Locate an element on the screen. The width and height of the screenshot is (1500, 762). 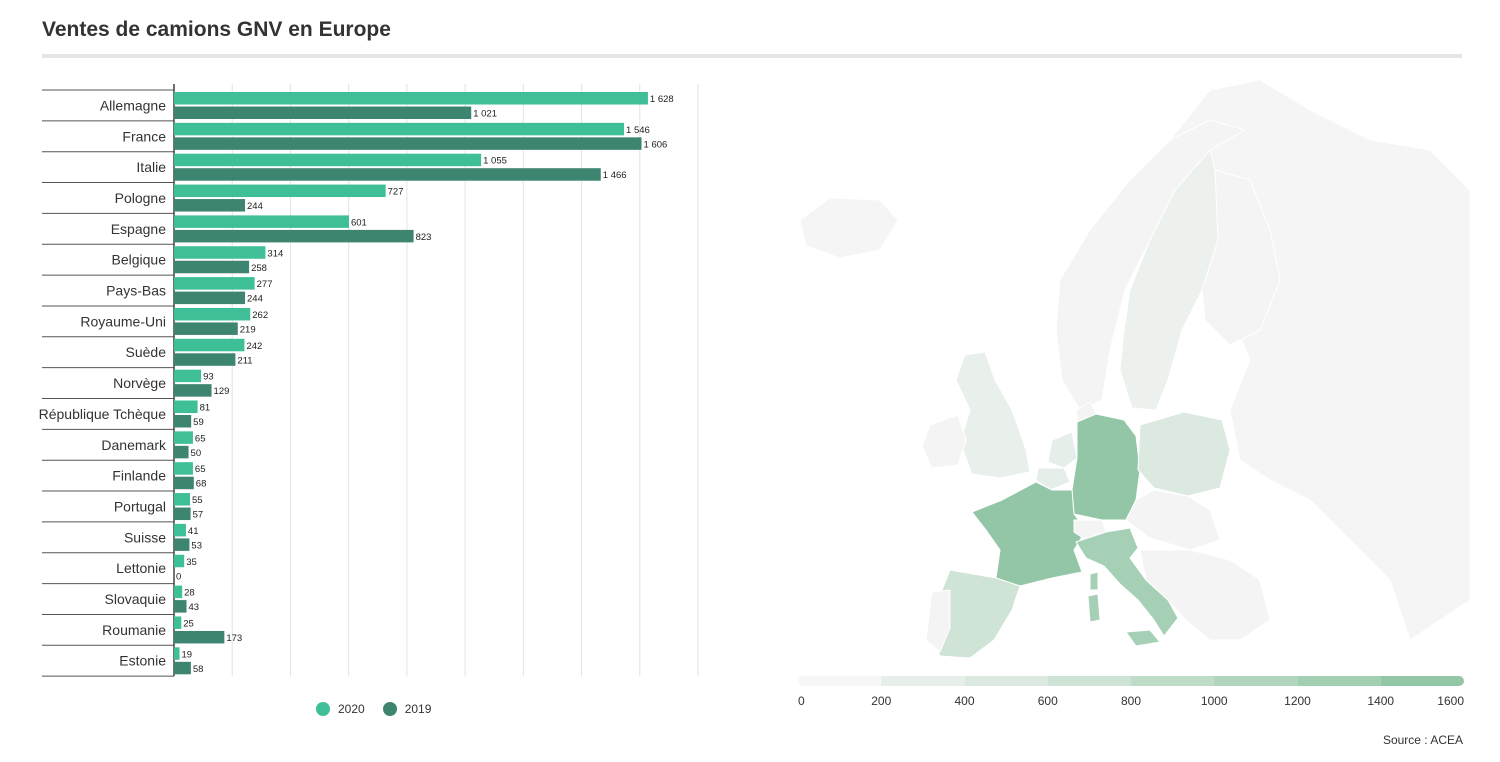
category-label: Lettonie is located at coordinates (141, 568).